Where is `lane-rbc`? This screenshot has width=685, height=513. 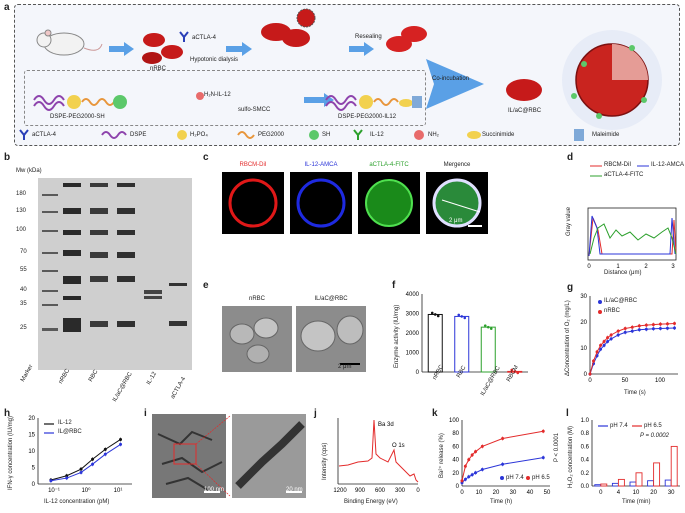
lane-rbc is located at coordinates (99, 255).